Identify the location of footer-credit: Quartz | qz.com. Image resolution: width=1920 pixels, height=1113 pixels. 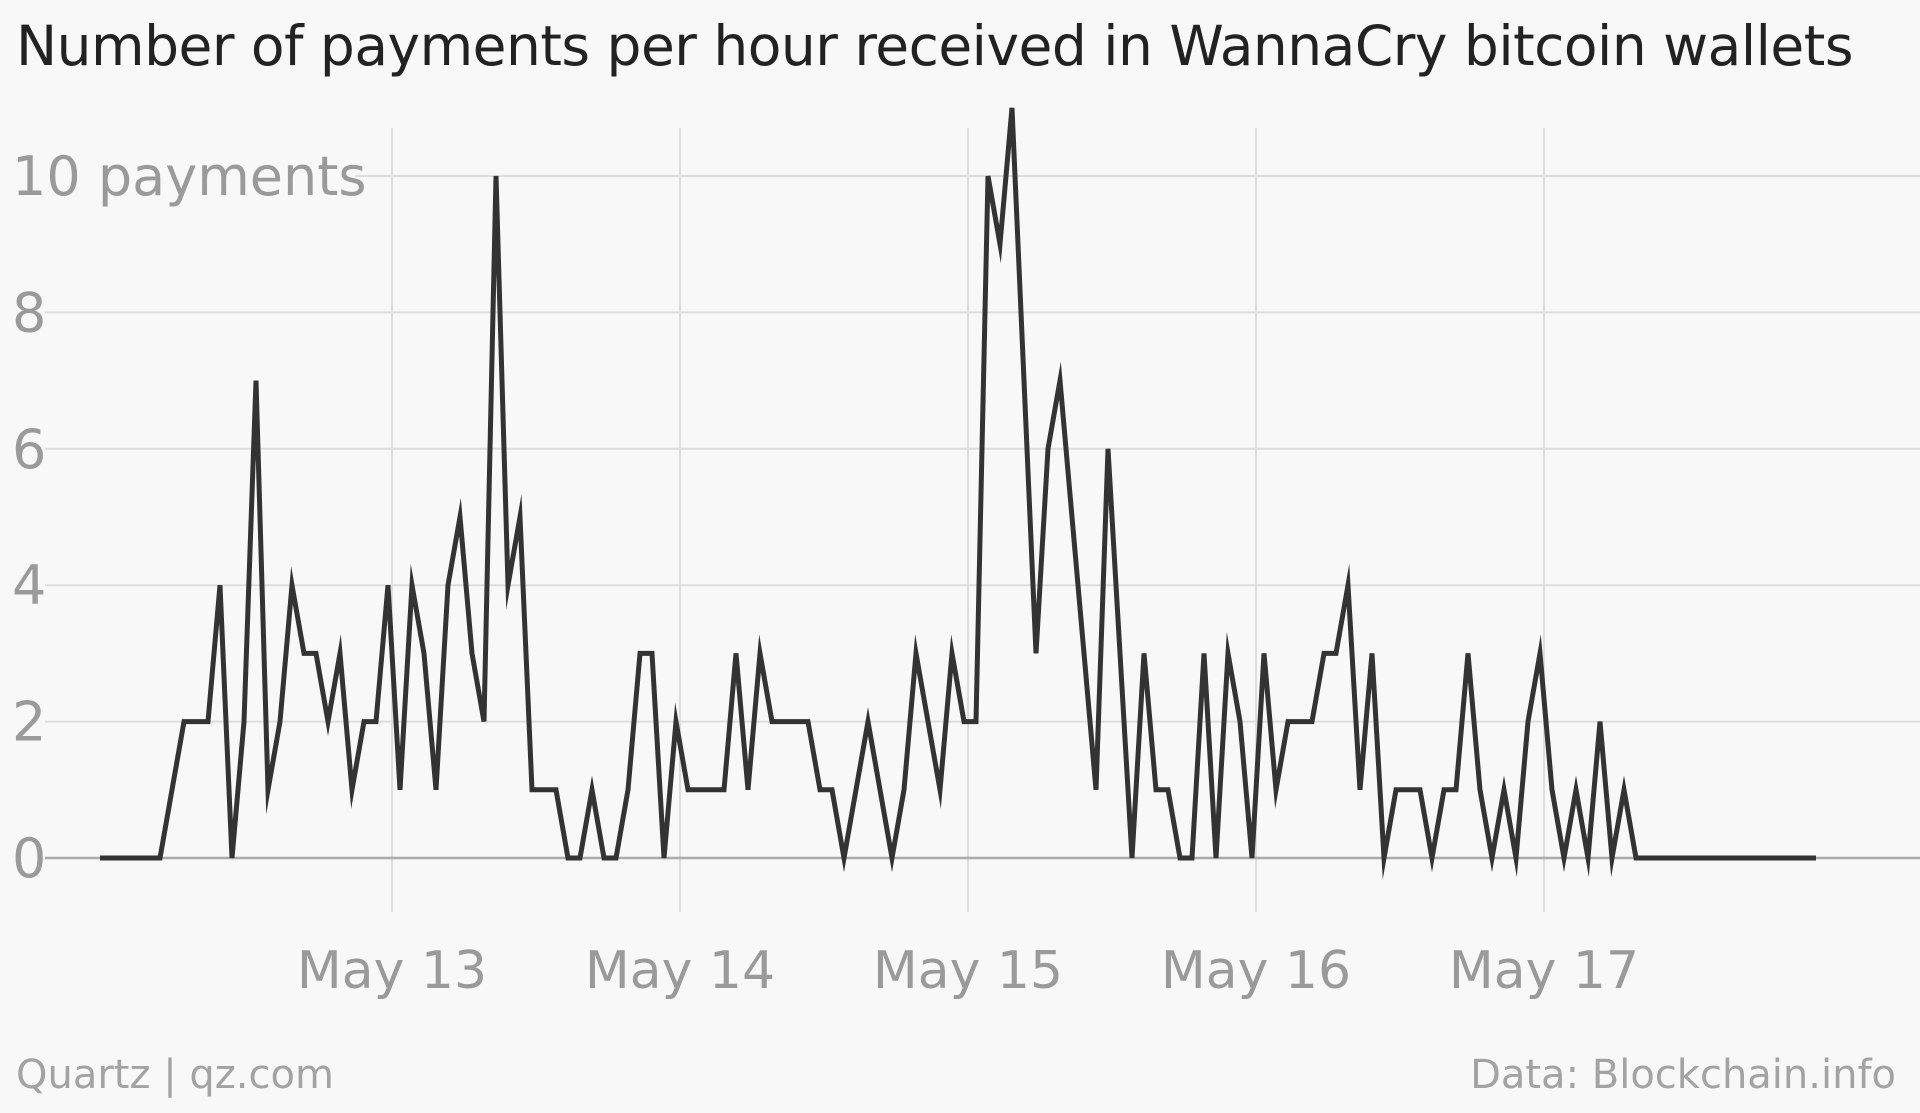
(175, 1075).